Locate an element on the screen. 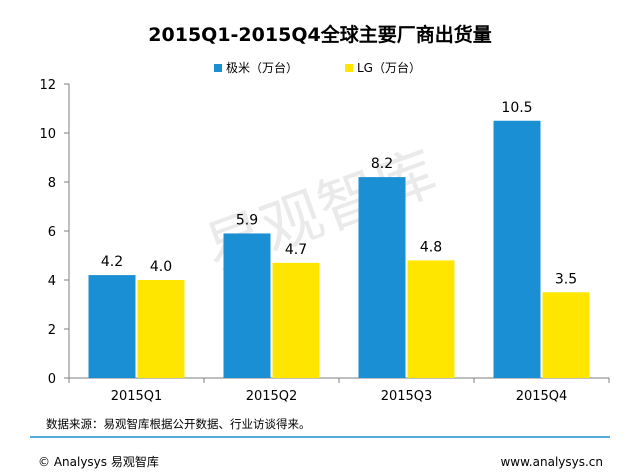 The height and width of the screenshot is (476, 640). x-tick-label: 2015Q1 is located at coordinates (137, 396).